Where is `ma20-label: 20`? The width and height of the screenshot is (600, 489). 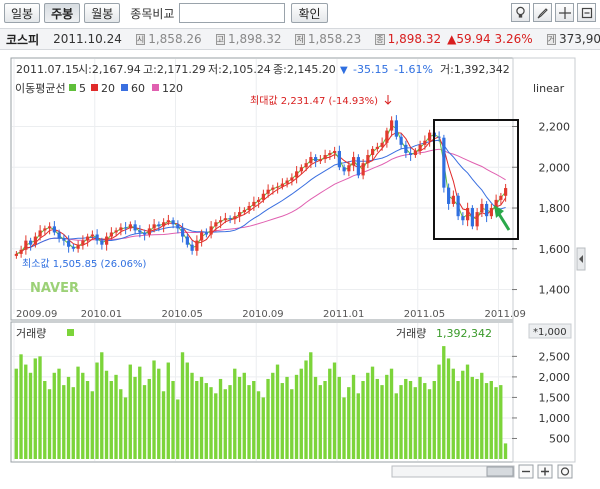
ma20-label: 20 is located at coordinates (108, 88).